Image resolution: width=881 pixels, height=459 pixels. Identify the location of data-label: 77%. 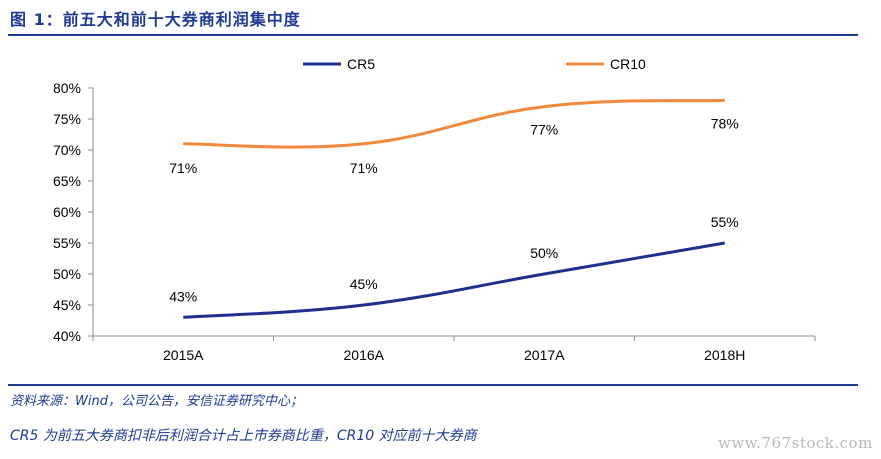
(544, 130).